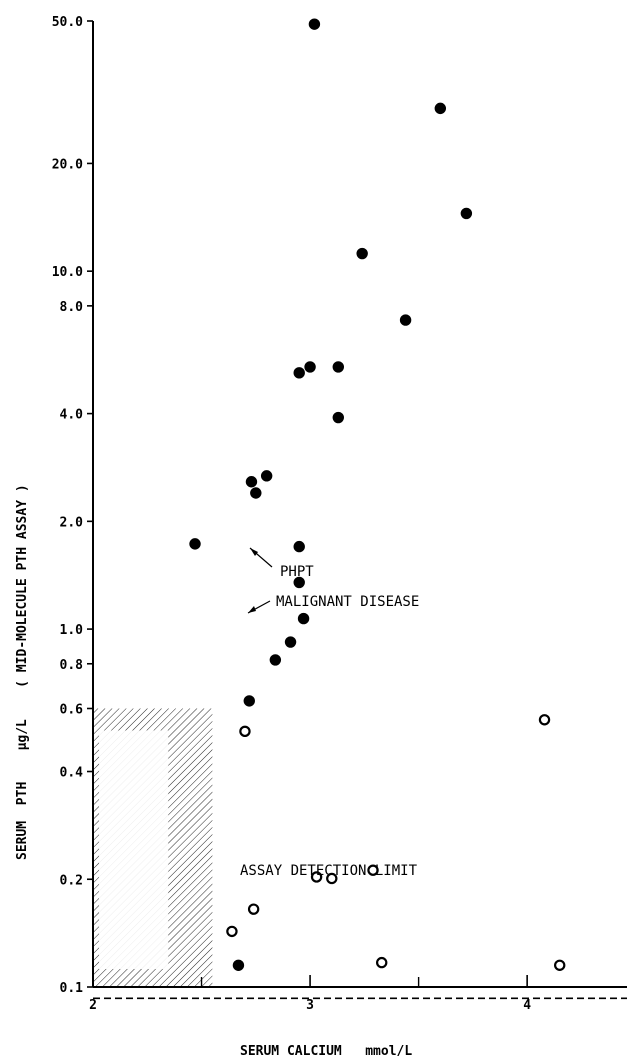  What do you see at coordinates (72, 773) in the screenshot?
I see `y-tick-label: 0.4` at bounding box center [72, 773].